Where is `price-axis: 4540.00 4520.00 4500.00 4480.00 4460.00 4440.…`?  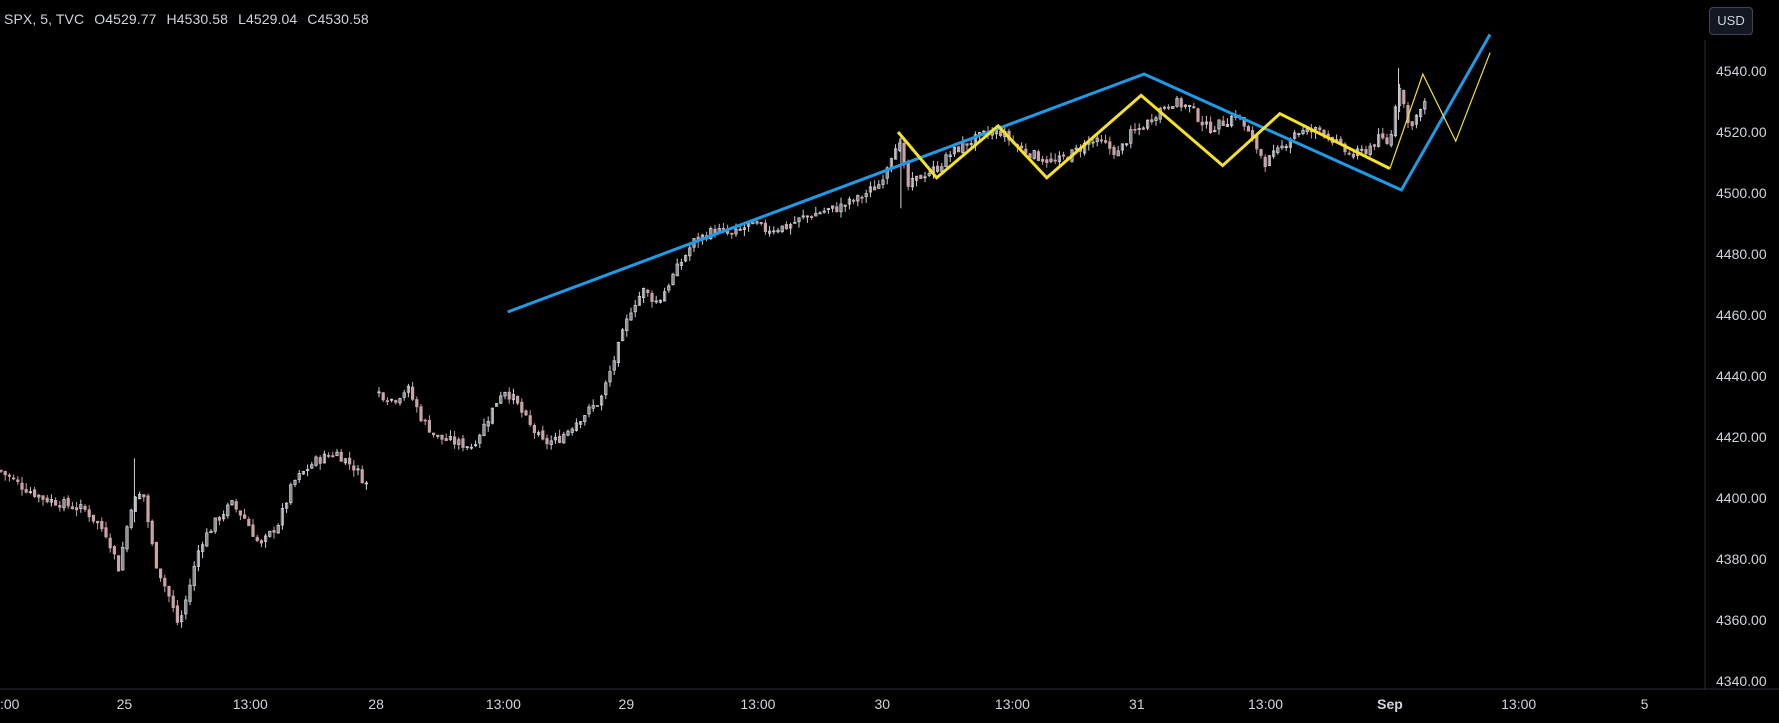
price-axis: 4540.00 4520.00 4500.00 4480.00 4460.00 4440.… is located at coordinates (1741, 376).